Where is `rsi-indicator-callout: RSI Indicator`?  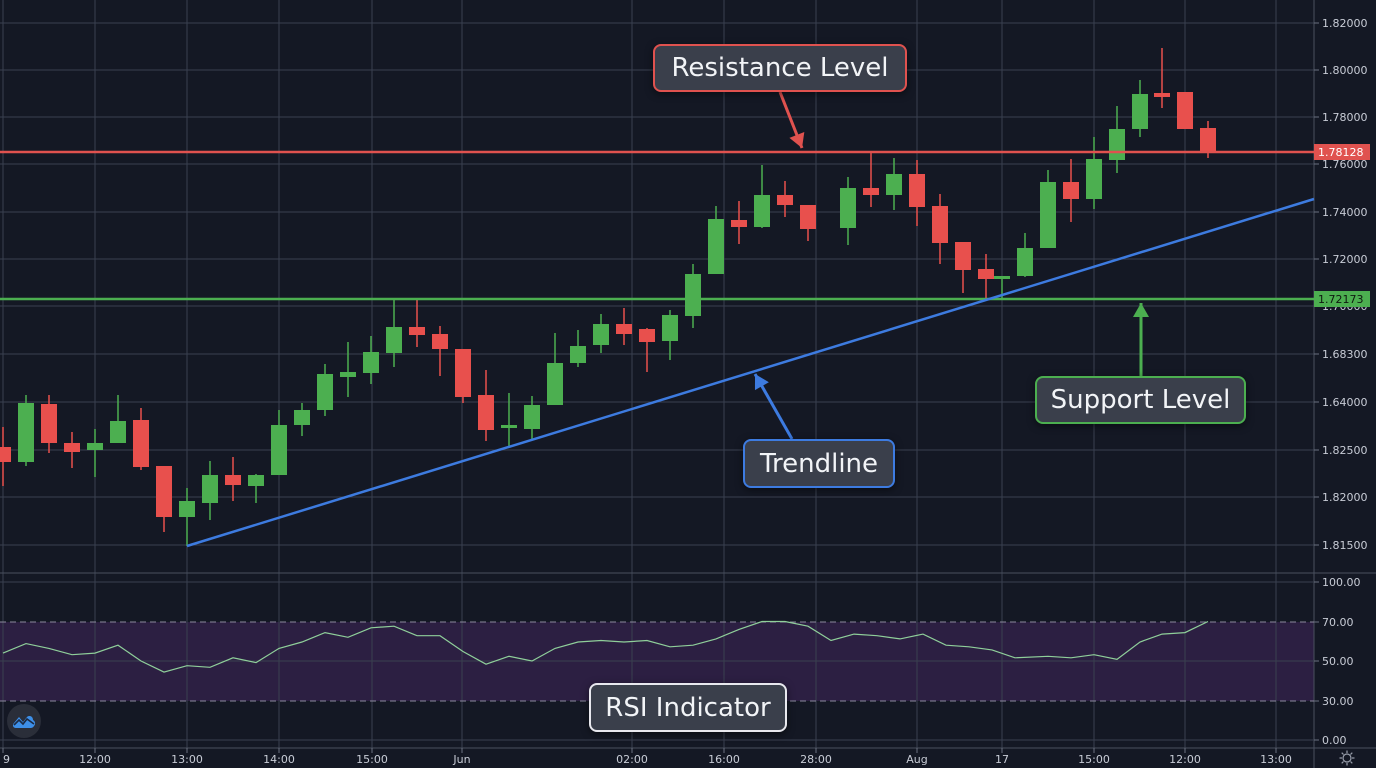
rsi-indicator-callout: RSI Indicator is located at coordinates (688, 707).